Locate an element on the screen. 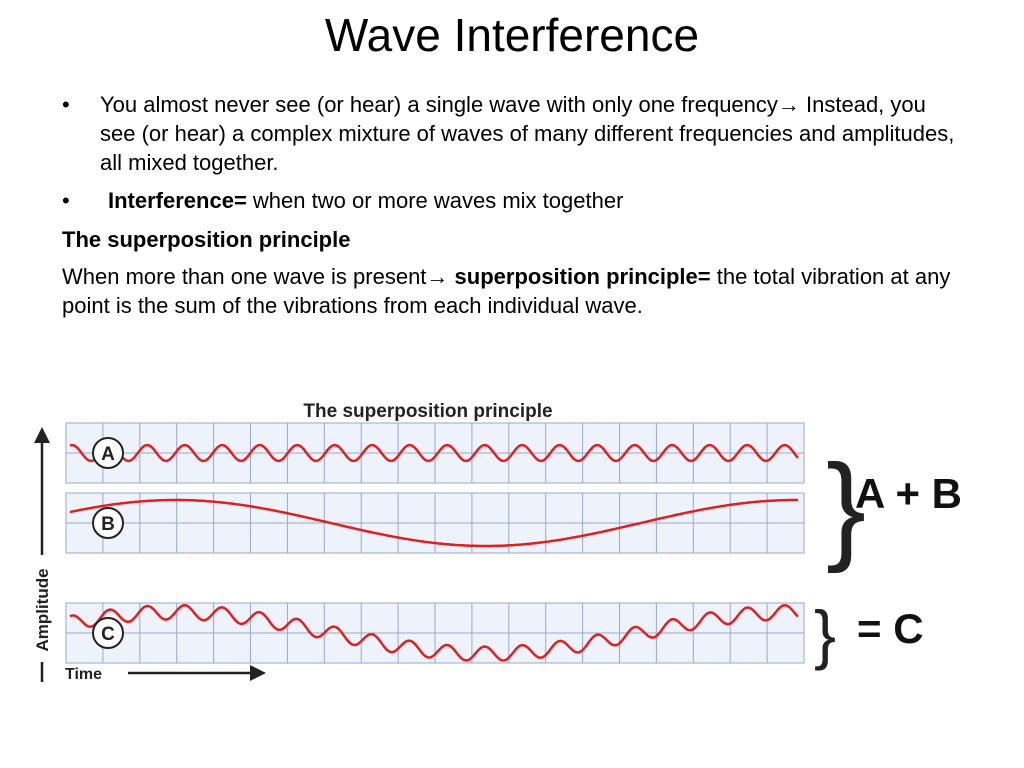 The image size is (1024, 768). figure-title: The superposition principle is located at coordinates (427, 411).